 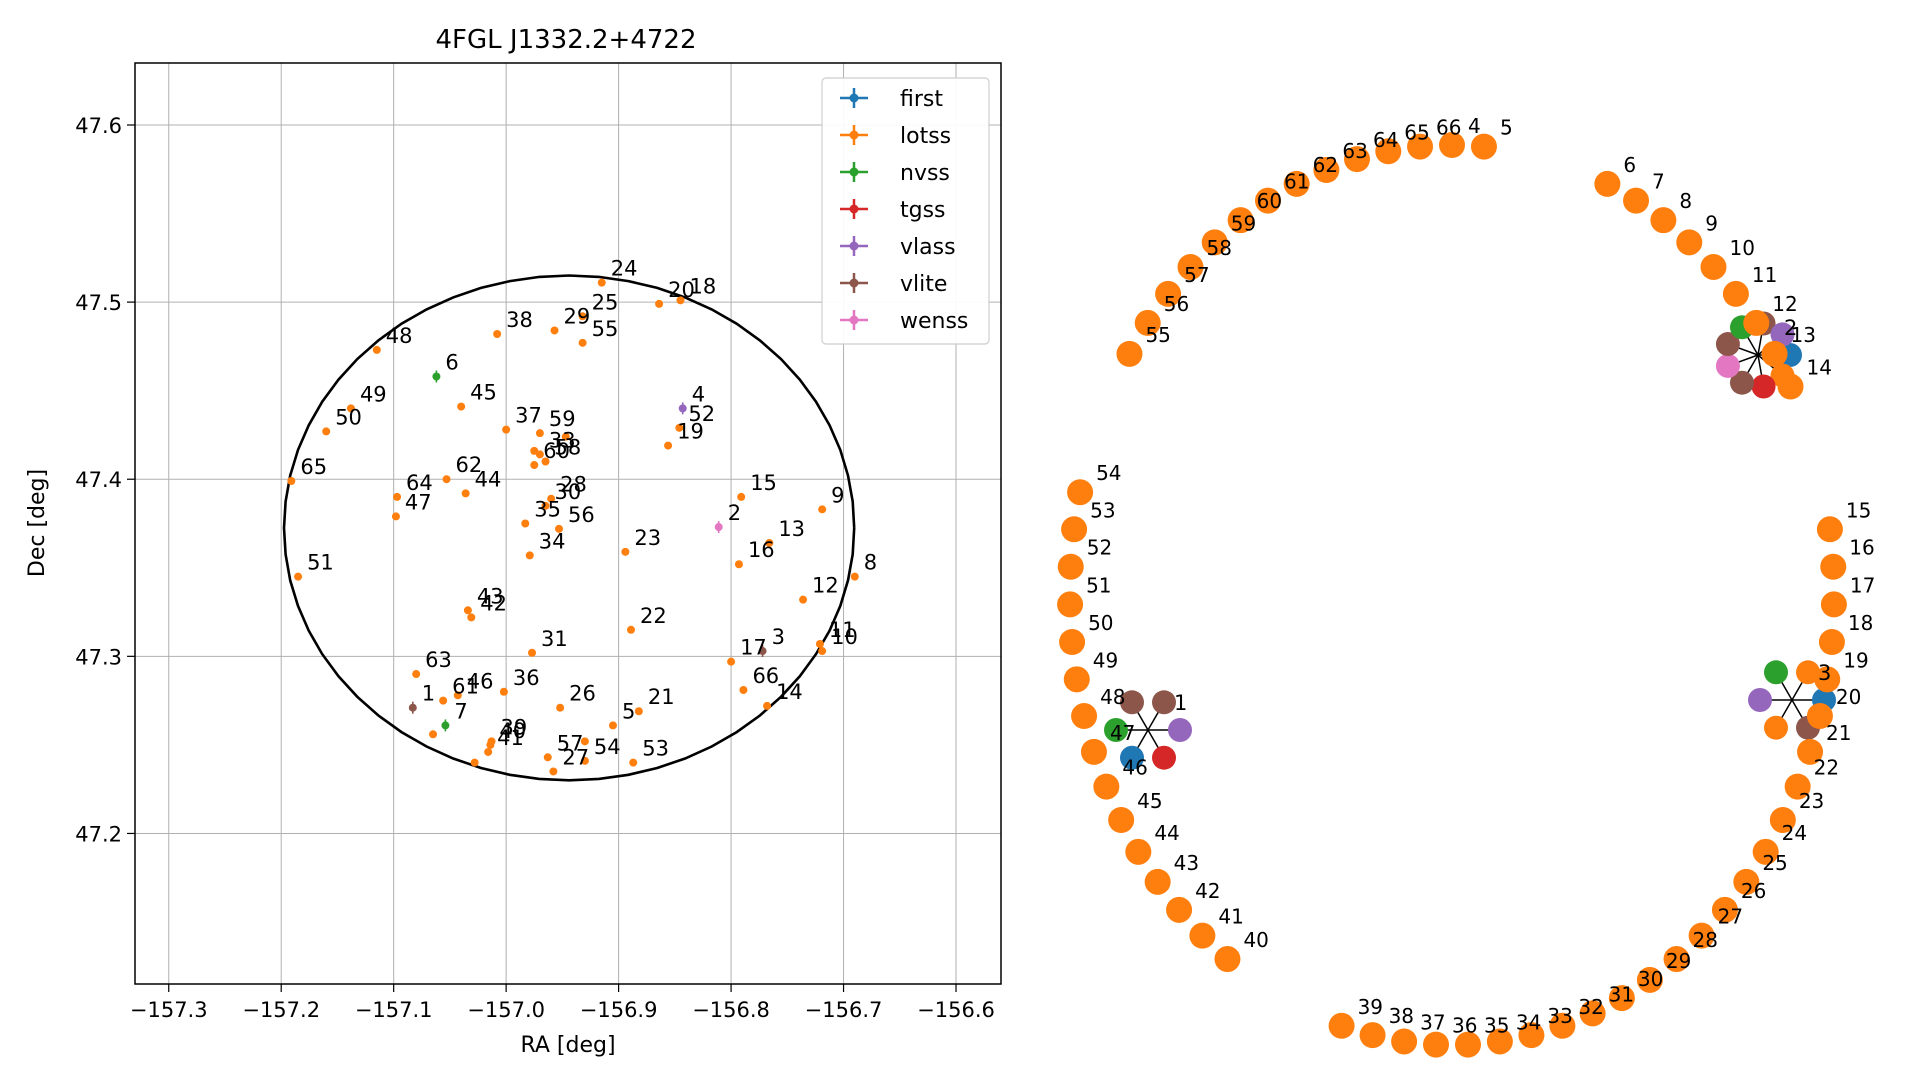 What do you see at coordinates (854, 209) in the screenshot?
I see `legend-marker-tgss` at bounding box center [854, 209].